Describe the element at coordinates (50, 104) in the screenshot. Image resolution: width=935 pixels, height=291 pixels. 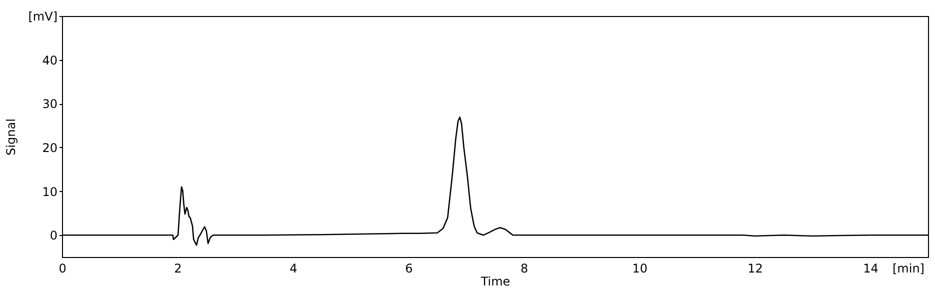
I see `y-tick-label: 30` at that location.